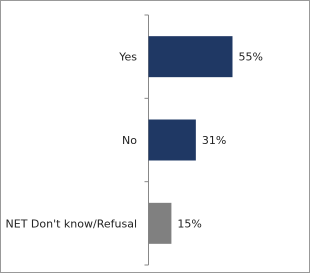 Image resolution: width=320 pixels, height=273 pixels. I want to click on category-label: NET Don't know/Refusal, so click(71, 223).